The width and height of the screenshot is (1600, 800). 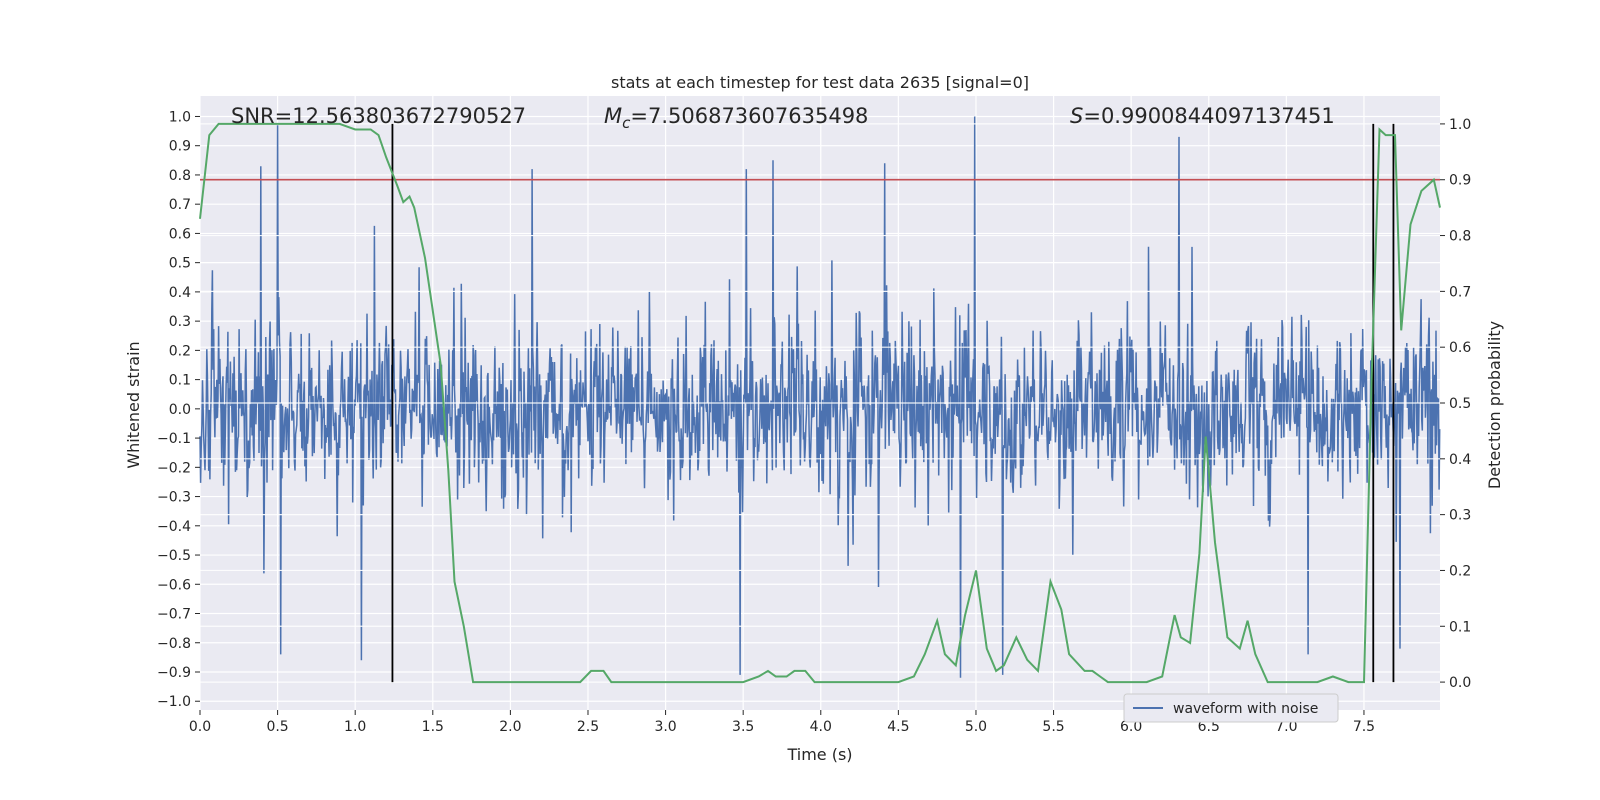 What do you see at coordinates (433, 727) in the screenshot?
I see `x-tick-label: 1.5` at bounding box center [433, 727].